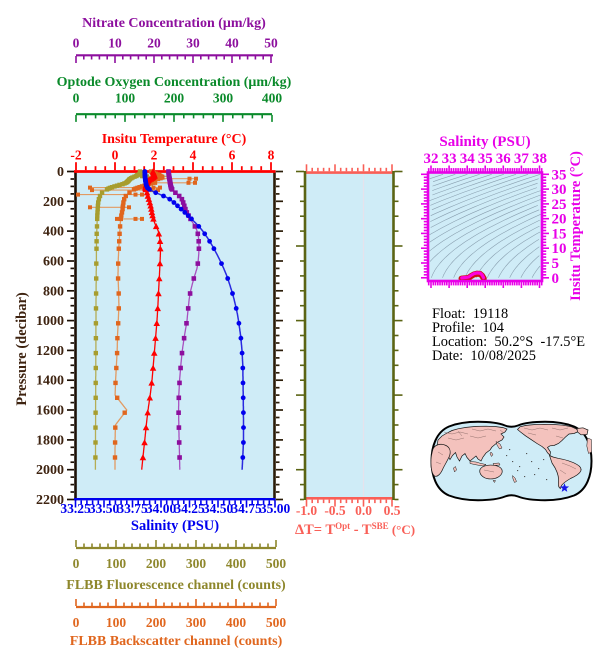 The image size is (609, 663). What do you see at coordinates (271, 43) in the screenshot?
I see `svg-text: 50` at bounding box center [271, 43].